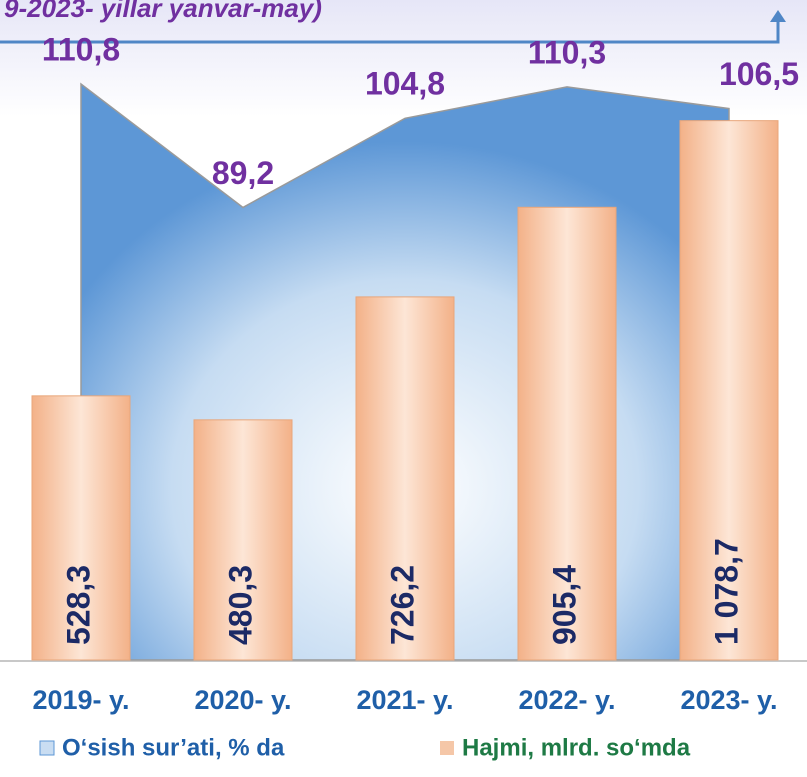 The image size is (807, 777). I want to click on data-label: 480,3, so click(240, 605).